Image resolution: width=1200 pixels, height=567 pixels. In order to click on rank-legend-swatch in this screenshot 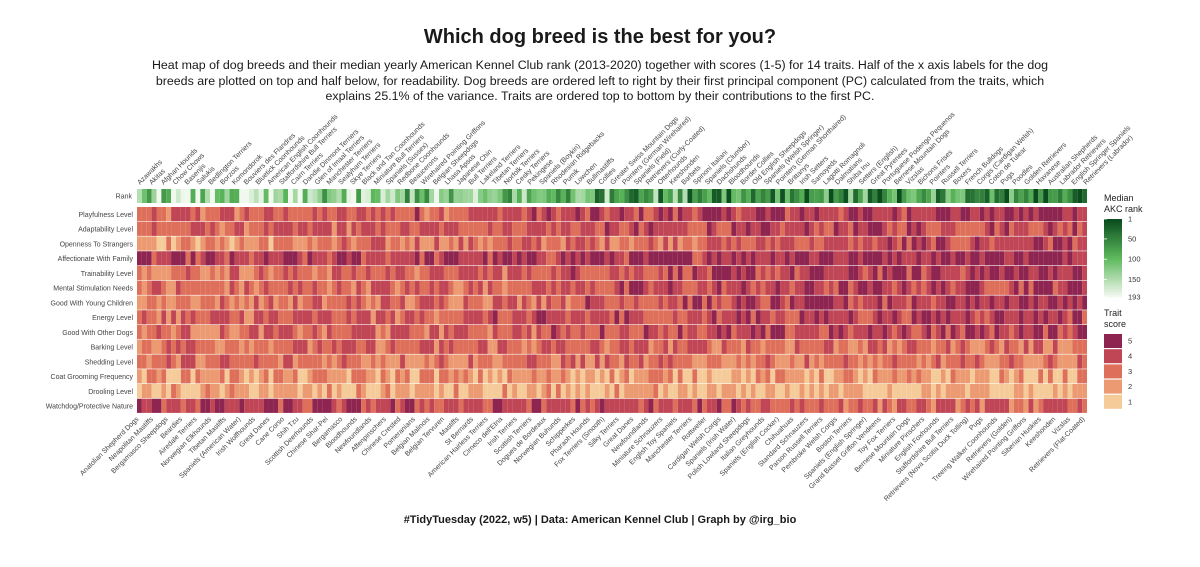, I will do `click(1113, 268)`.